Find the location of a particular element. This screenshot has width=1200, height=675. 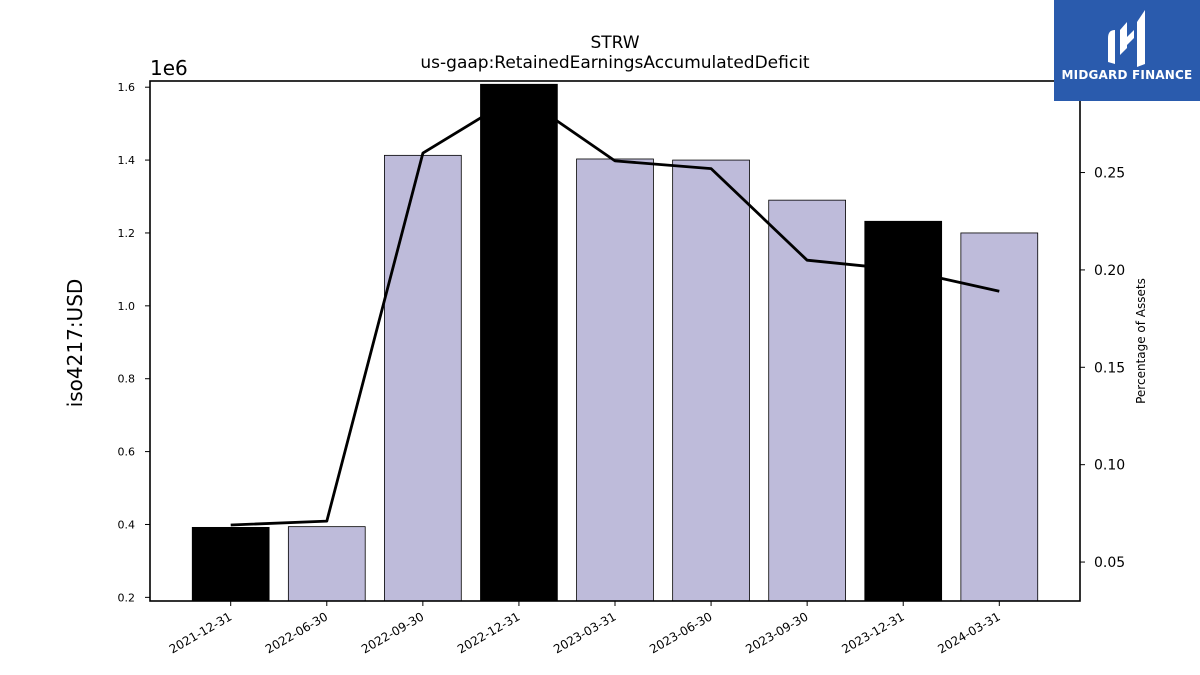

x-tick-label: 2023-03-31 is located at coordinates (584, 632).